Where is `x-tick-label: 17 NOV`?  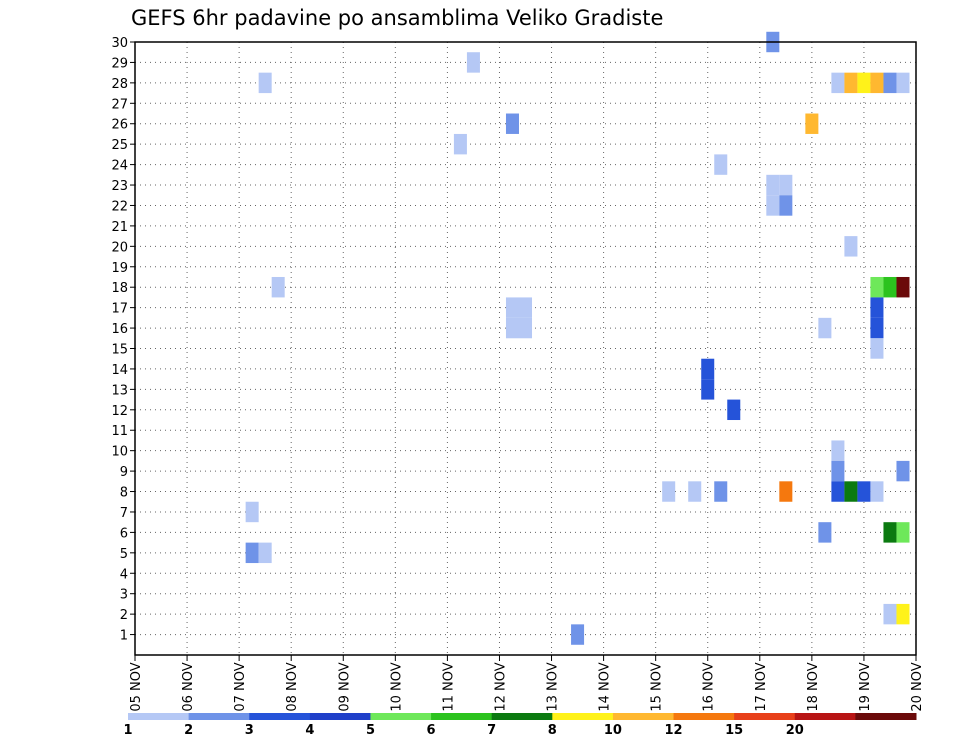
x-tick-label: 17 NOV is located at coordinates (761, 686).